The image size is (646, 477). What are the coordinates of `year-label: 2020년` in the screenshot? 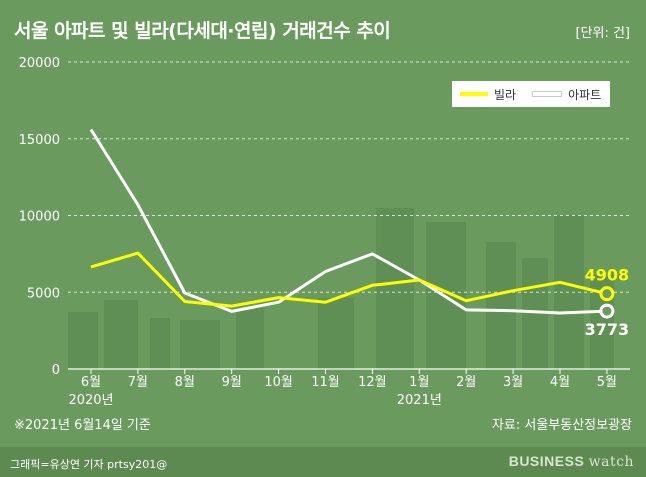 It's located at (90, 400).